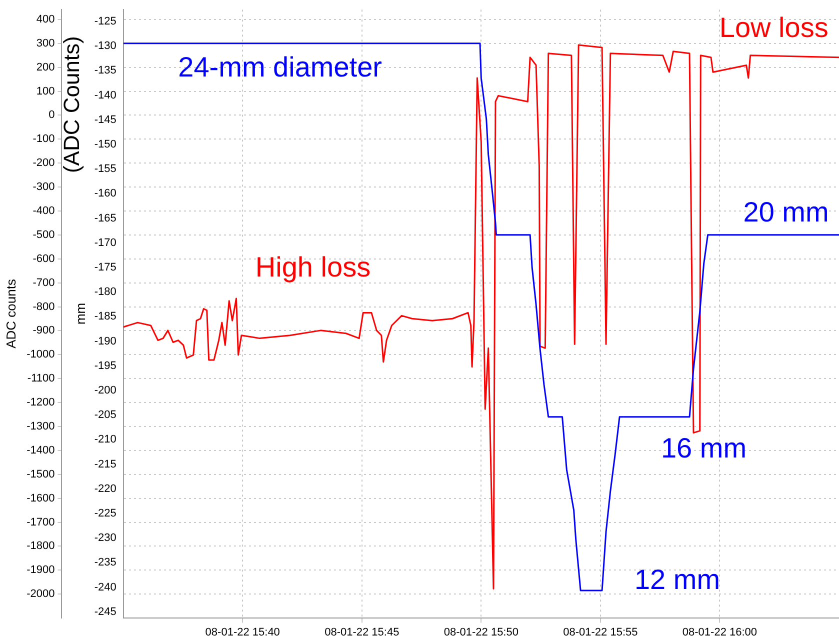 The height and width of the screenshot is (642, 839). What do you see at coordinates (71, 105) in the screenshot?
I see `text: (ADC Counts)` at bounding box center [71, 105].